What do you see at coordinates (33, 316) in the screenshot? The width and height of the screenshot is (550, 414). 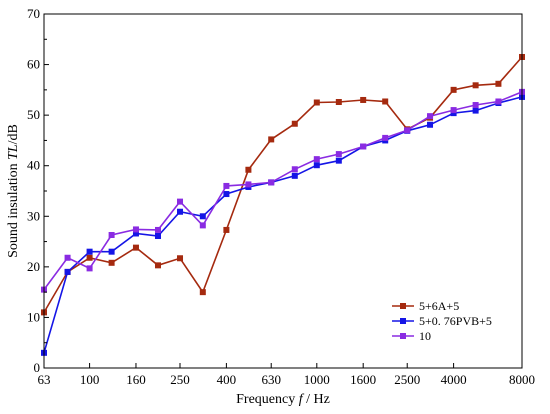 I see `y-tick-label: 10` at bounding box center [33, 316].